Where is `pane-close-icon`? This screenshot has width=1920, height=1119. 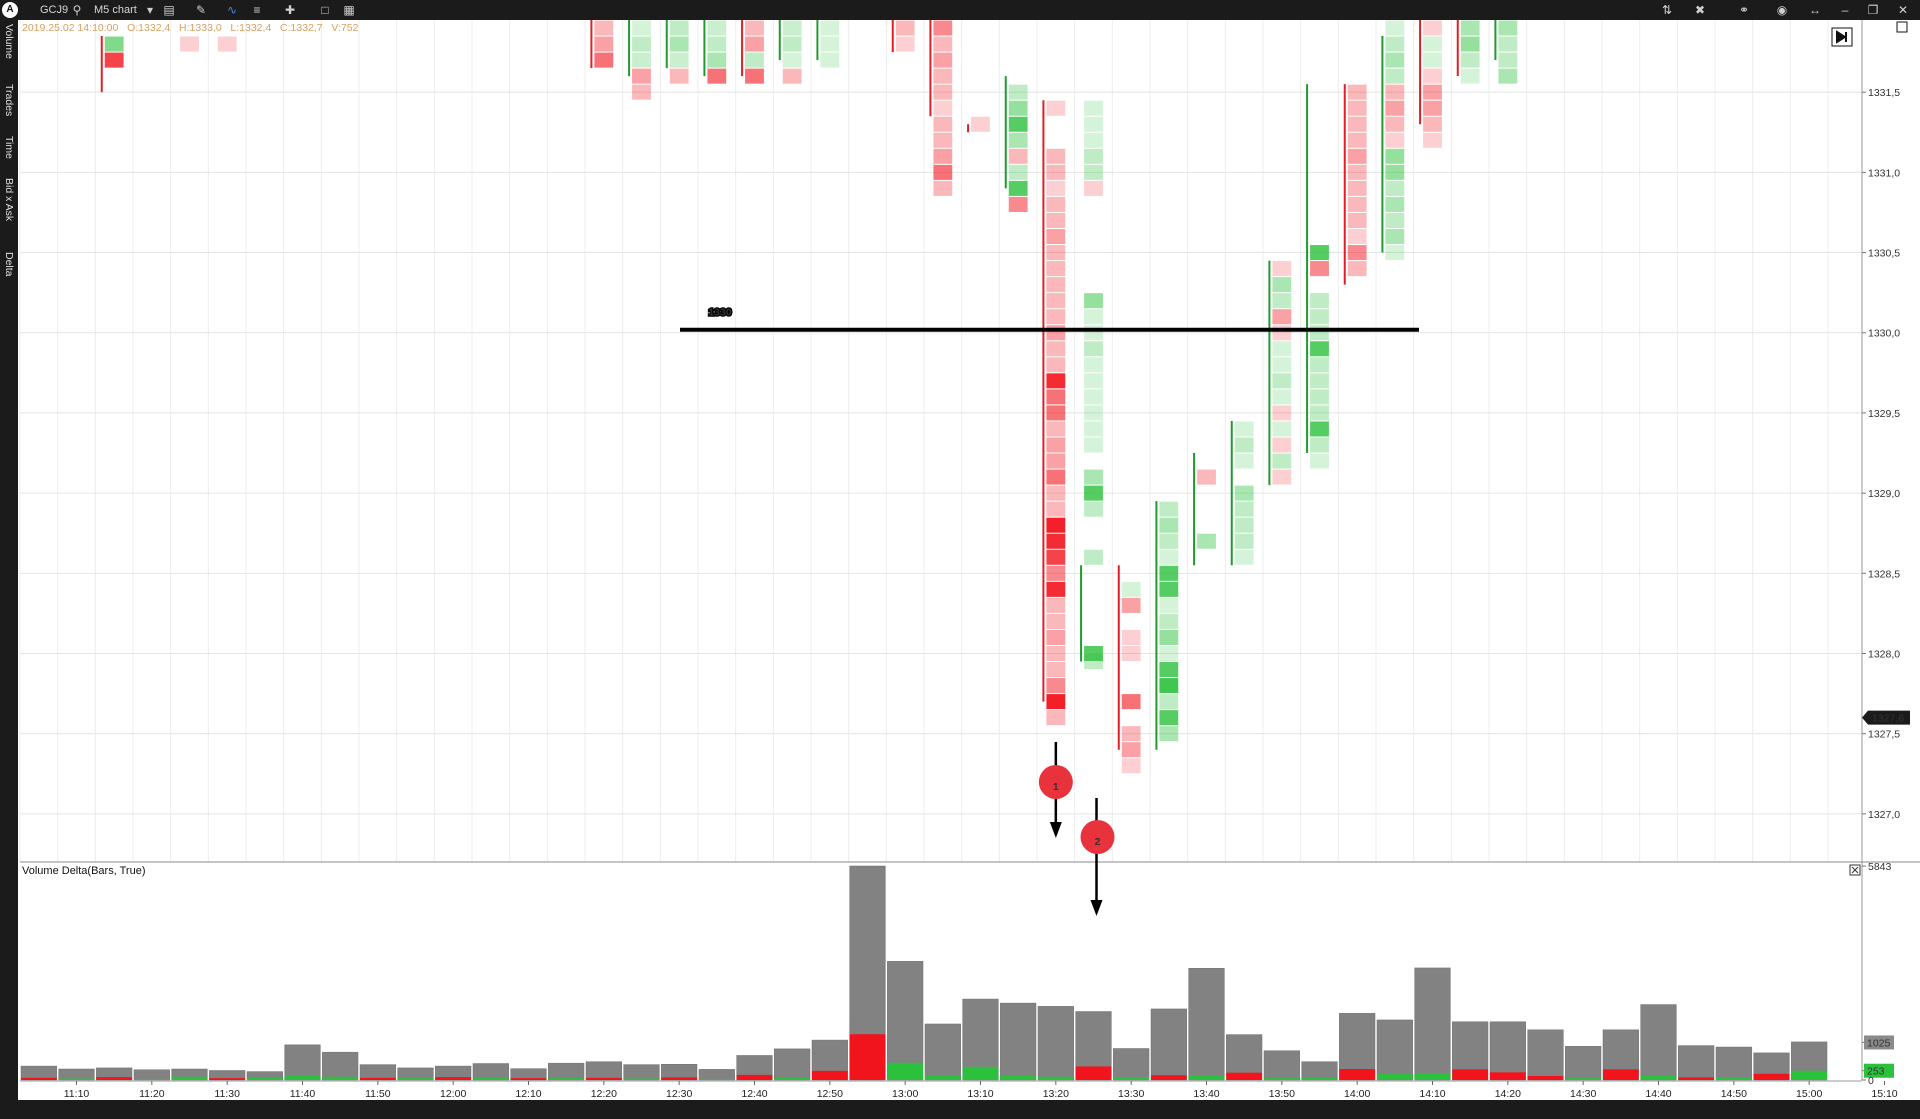 pane-close-icon is located at coordinates (1855, 870).